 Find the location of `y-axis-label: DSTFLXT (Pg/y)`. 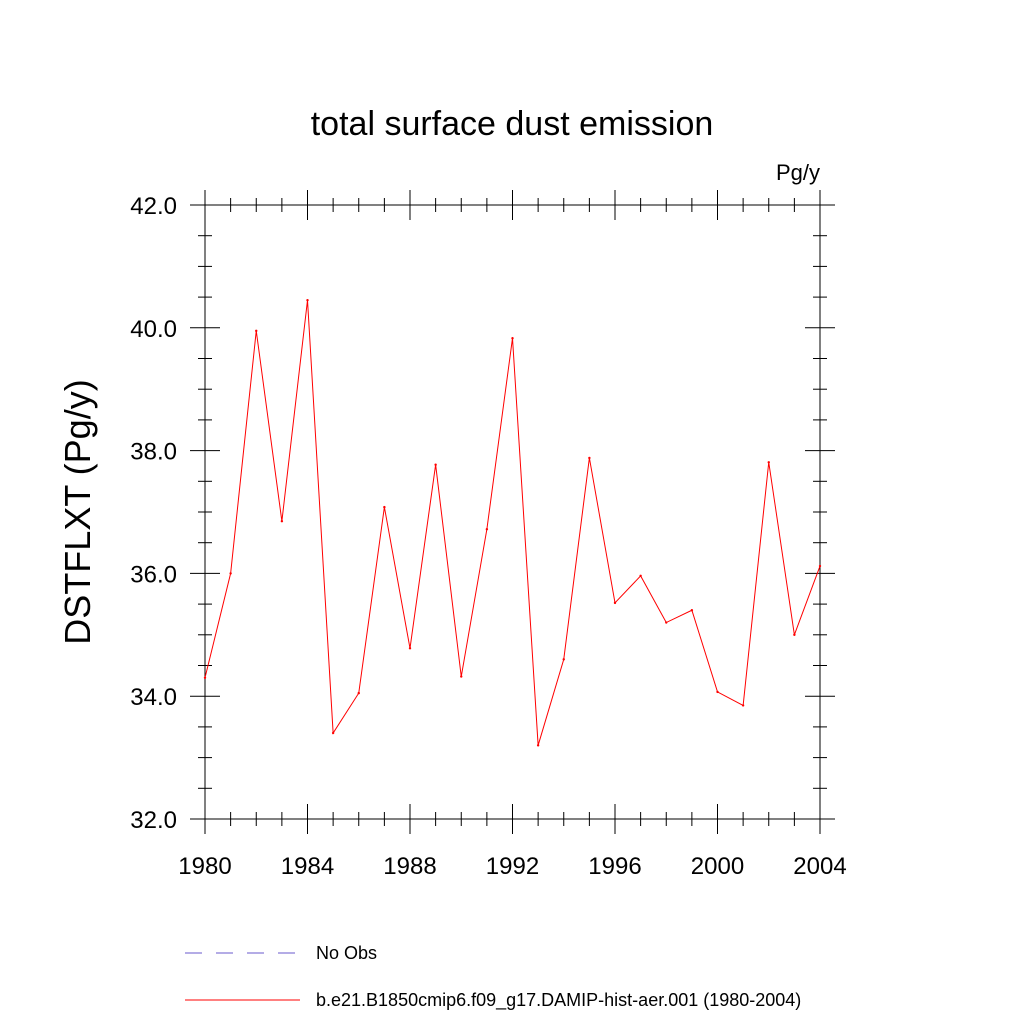

y-axis-label: DSTFLXT (Pg/y) is located at coordinates (77, 511).